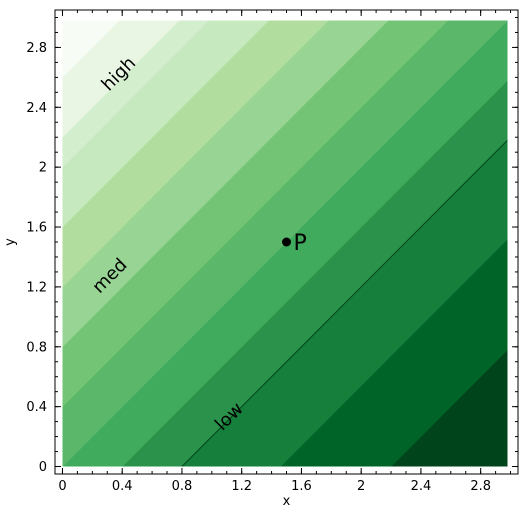  I want to click on y-axis-label: y, so click(10, 242).